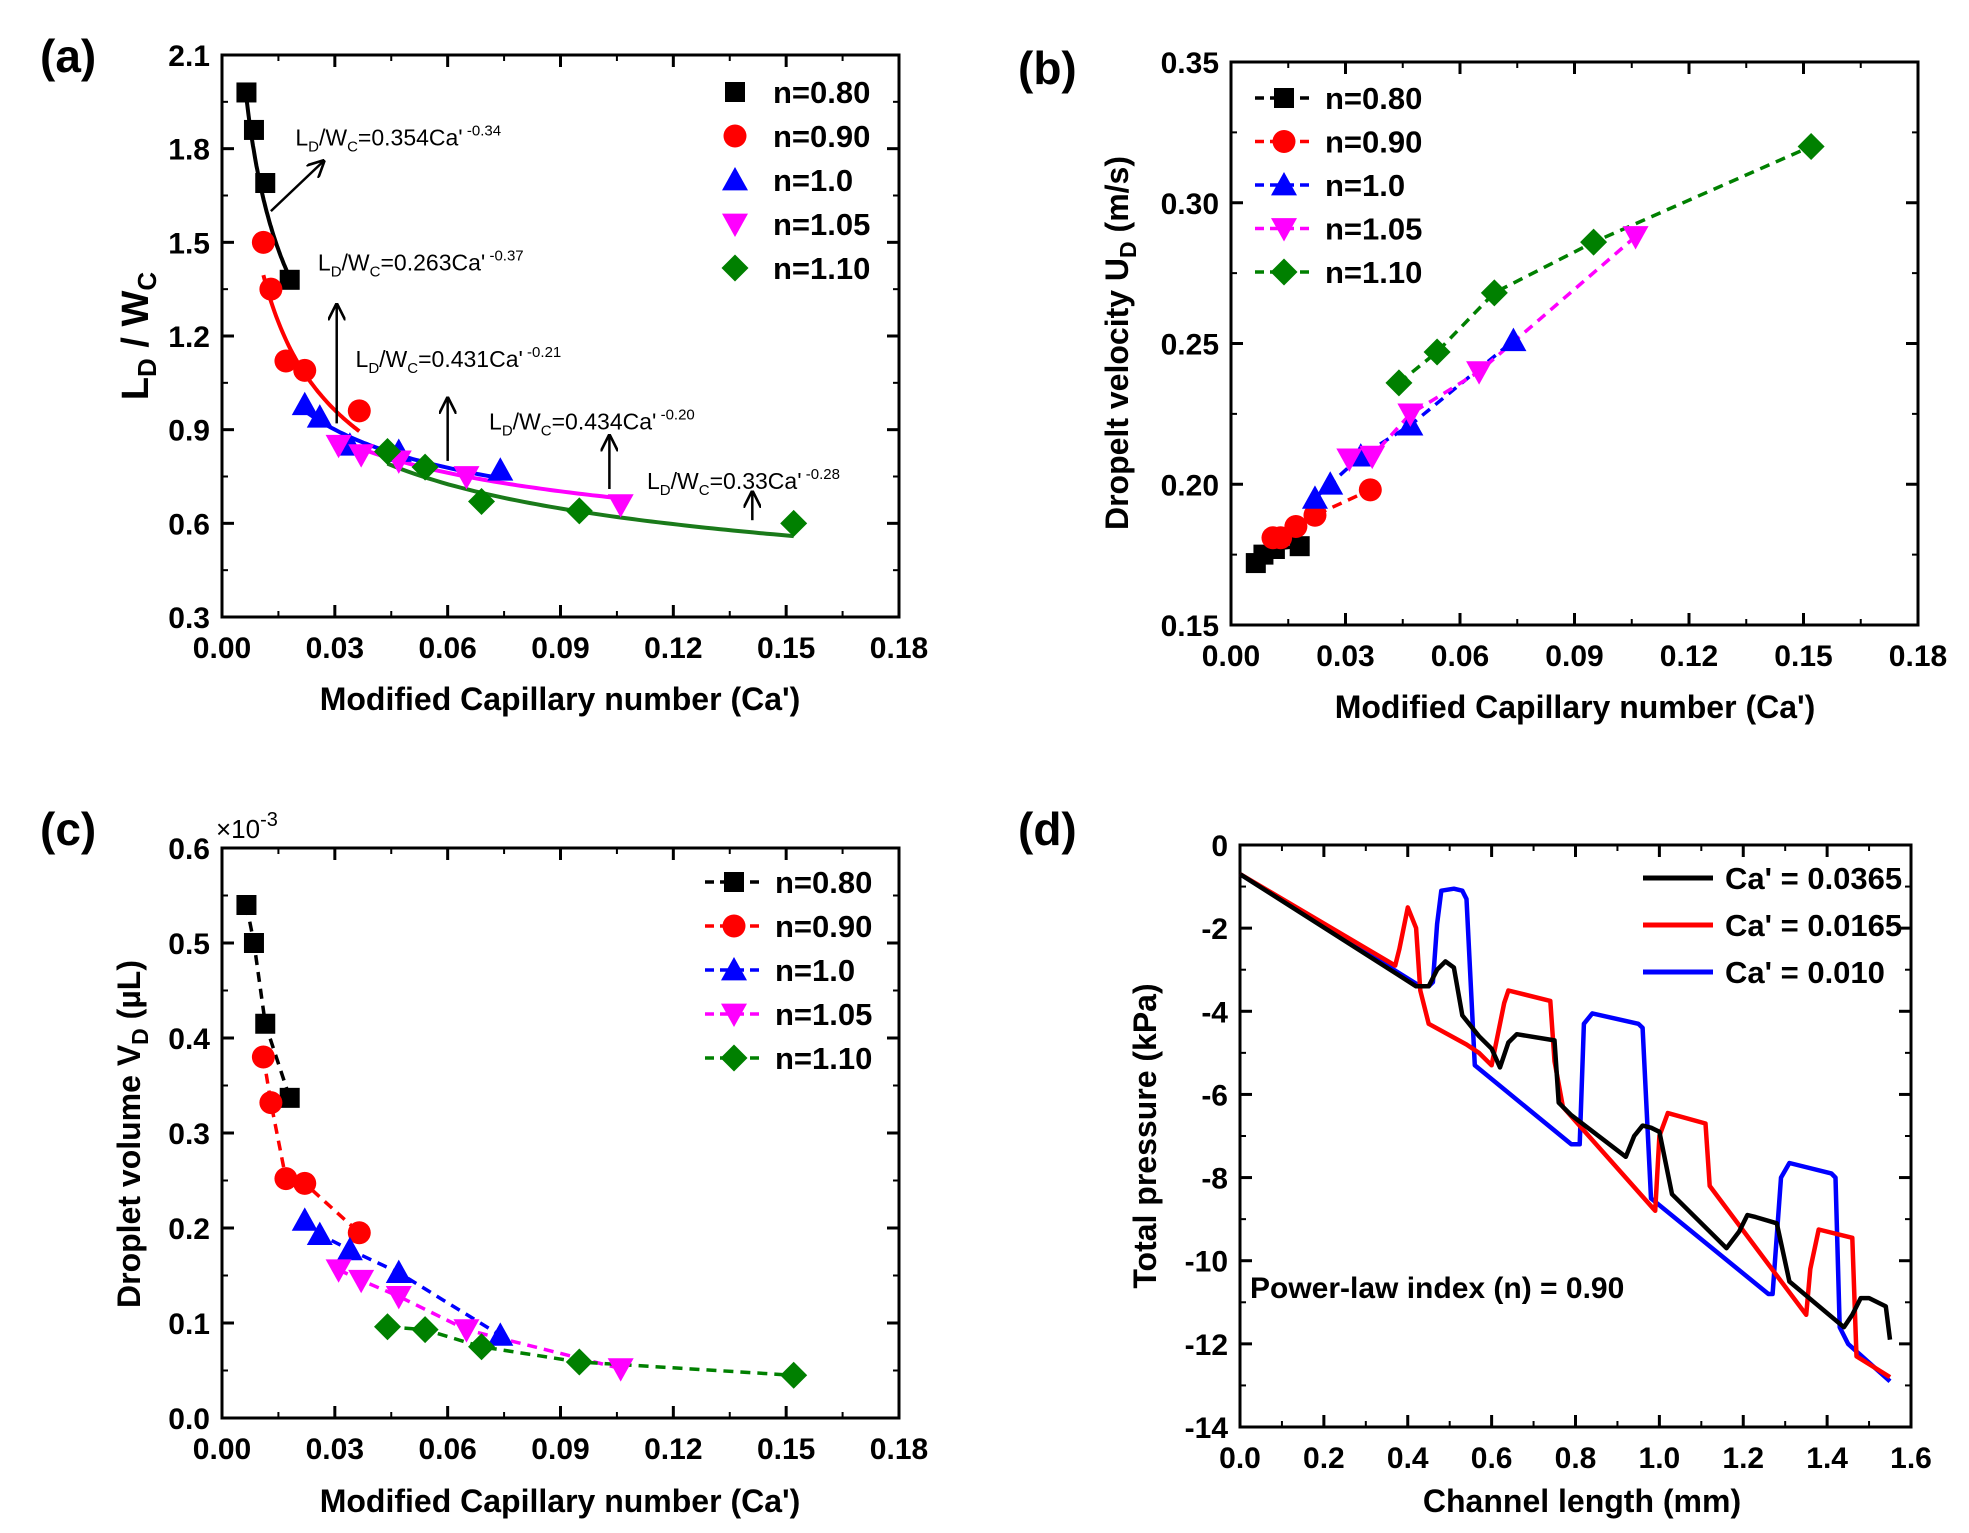  What do you see at coordinates (1582, 1501) in the screenshot?
I see `x-axis-title-d: Channel length (mm)` at bounding box center [1582, 1501].